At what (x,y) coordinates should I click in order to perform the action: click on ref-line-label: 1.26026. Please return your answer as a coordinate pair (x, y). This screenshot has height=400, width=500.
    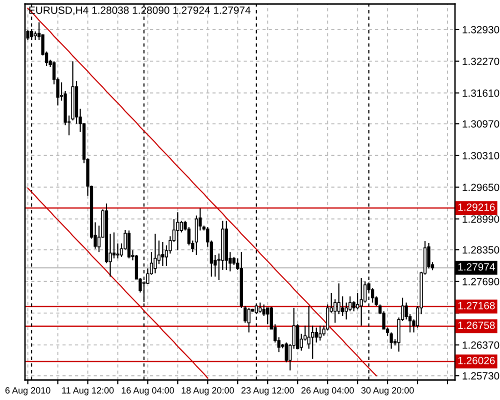
    Looking at the image, I should click on (476, 360).